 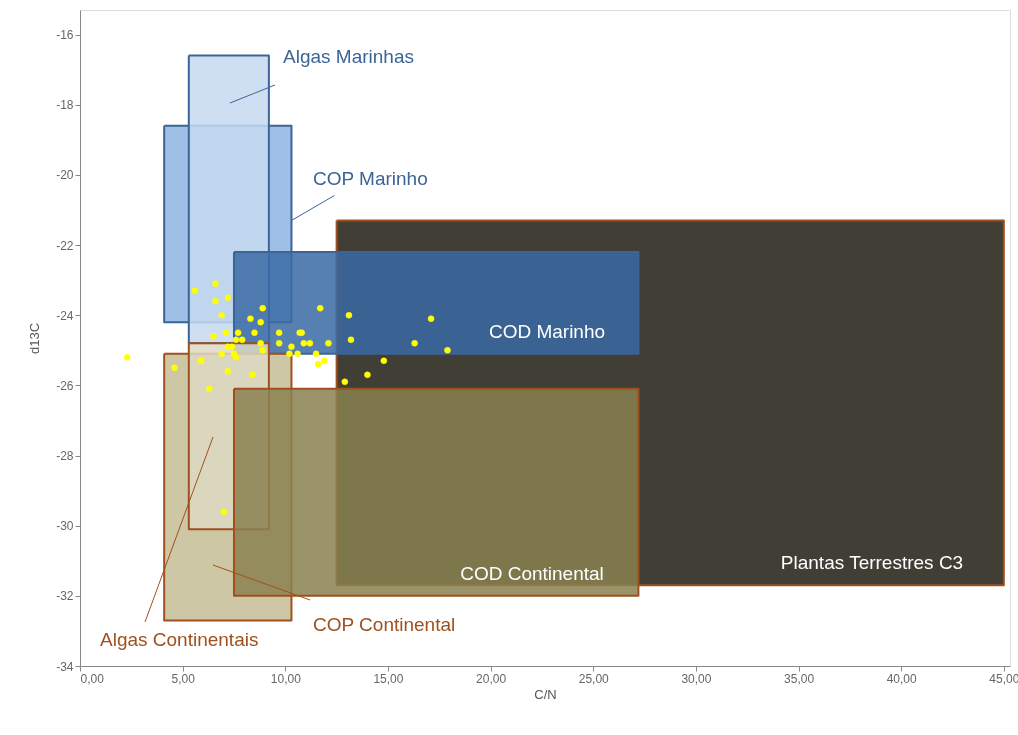 What do you see at coordinates (1003, 678) in the screenshot?
I see `x-tick-label: 45,00` at bounding box center [1003, 678].